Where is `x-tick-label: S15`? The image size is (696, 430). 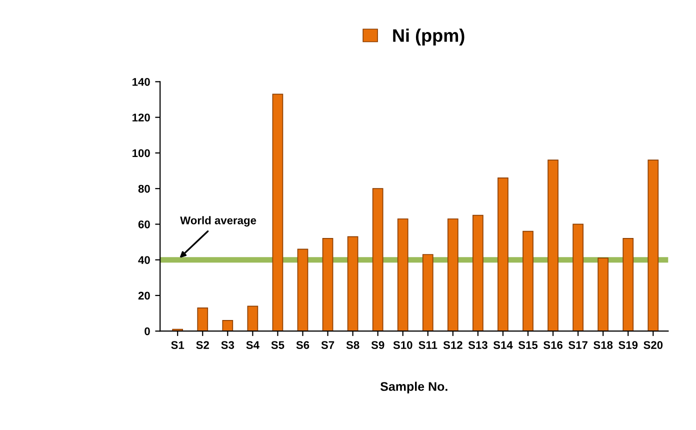 x-tick-label: S15 is located at coordinates (528, 345).